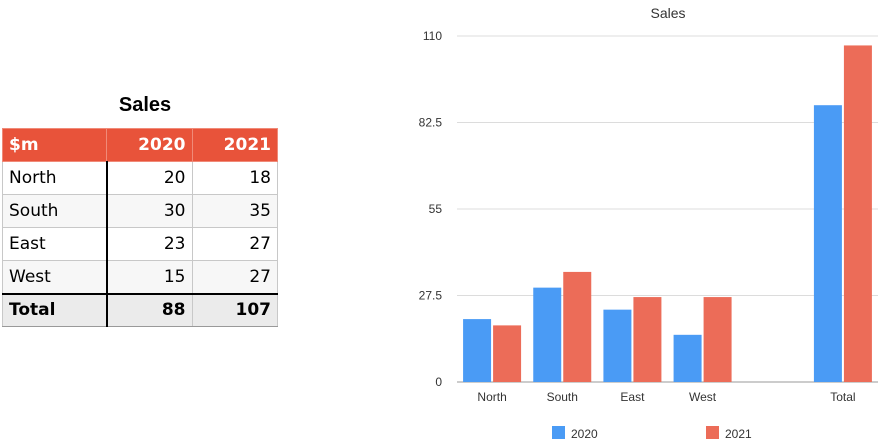 The height and width of the screenshot is (440, 880). I want to click on total-label: Total, so click(55, 309).